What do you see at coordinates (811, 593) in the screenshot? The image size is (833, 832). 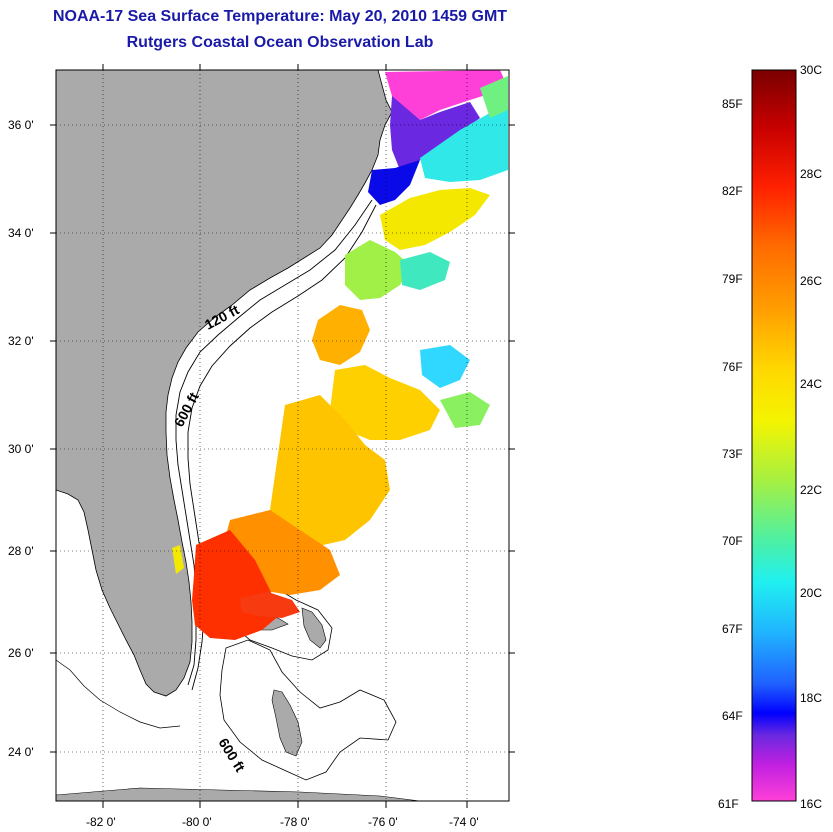 I see `cb-c-20: 20C` at bounding box center [811, 593].